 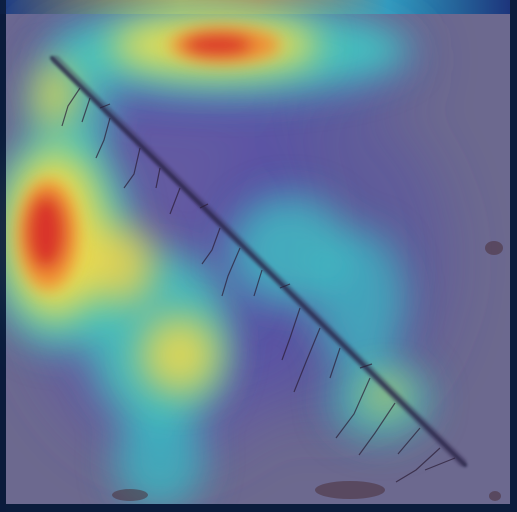 What do you see at coordinates (258, 508) in the screenshot?
I see `bottom-edge-band` at bounding box center [258, 508].